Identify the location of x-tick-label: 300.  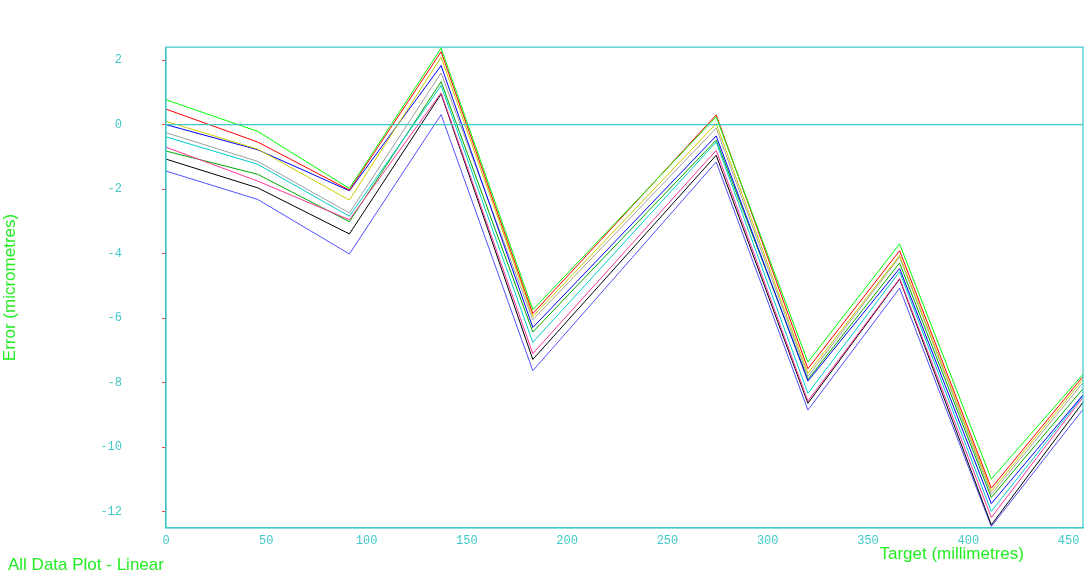
(767, 541).